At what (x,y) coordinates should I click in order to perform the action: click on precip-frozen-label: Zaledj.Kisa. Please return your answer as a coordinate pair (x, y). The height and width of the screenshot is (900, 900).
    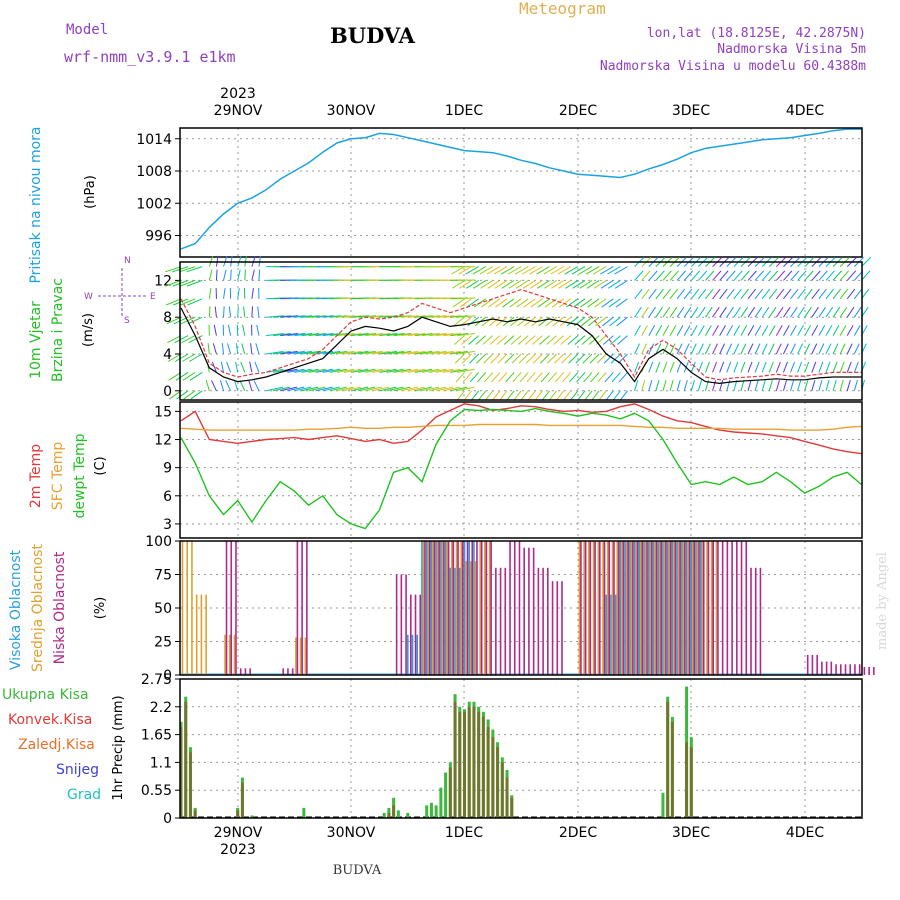
    Looking at the image, I should click on (56, 745).